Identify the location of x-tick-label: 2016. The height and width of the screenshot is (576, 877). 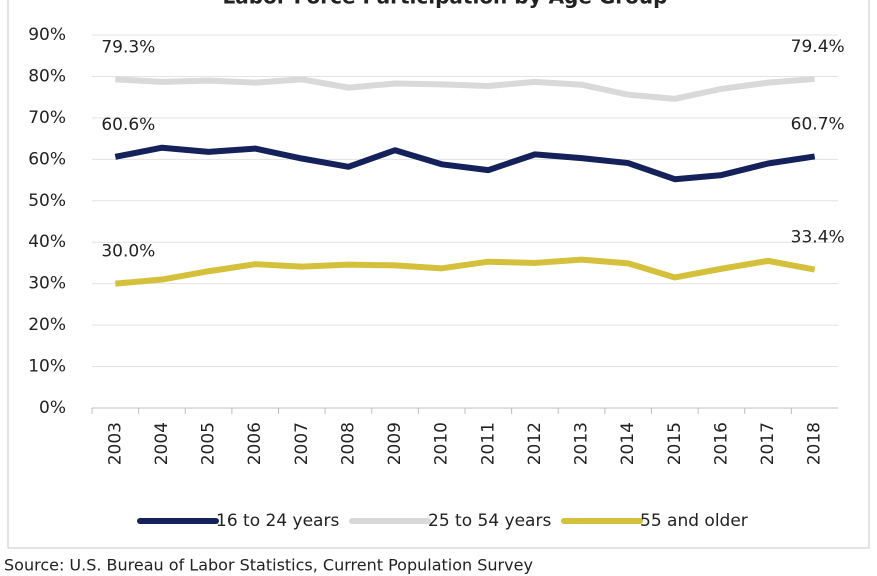
(721, 443).